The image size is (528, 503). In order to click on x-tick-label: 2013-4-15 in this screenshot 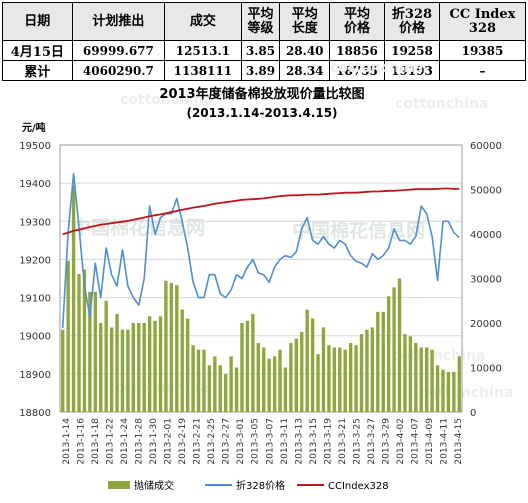, I will do `click(459, 441)`.